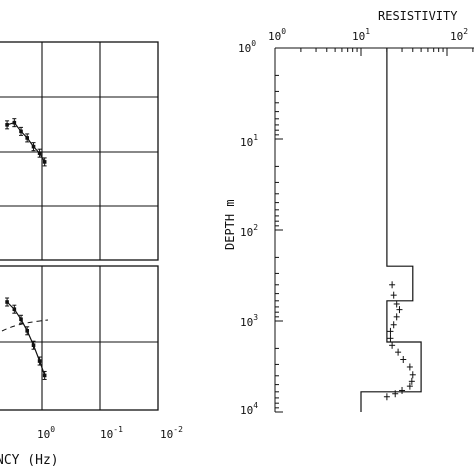 Image resolution: width=474 pixels, height=474 pixels. I want to click on lower-point, so click(7, 302).